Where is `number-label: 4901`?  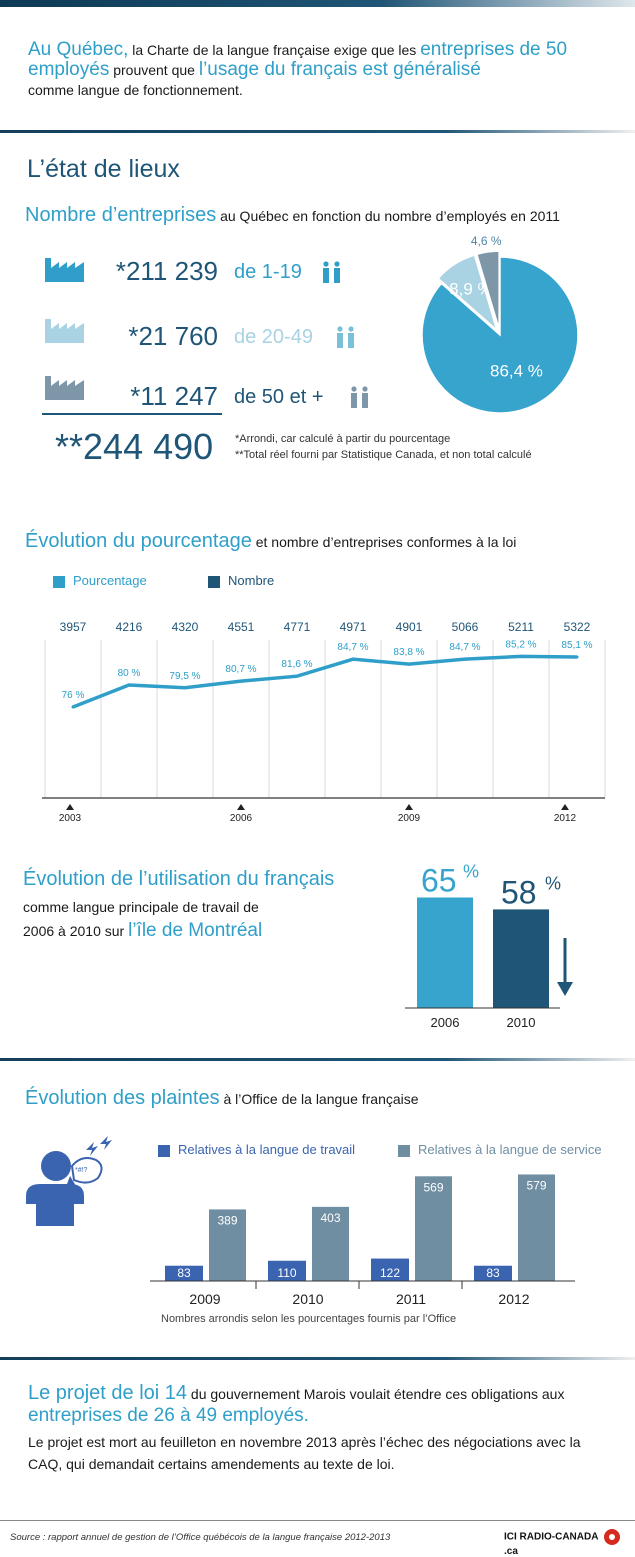
number-label: 4901 is located at coordinates (409, 627).